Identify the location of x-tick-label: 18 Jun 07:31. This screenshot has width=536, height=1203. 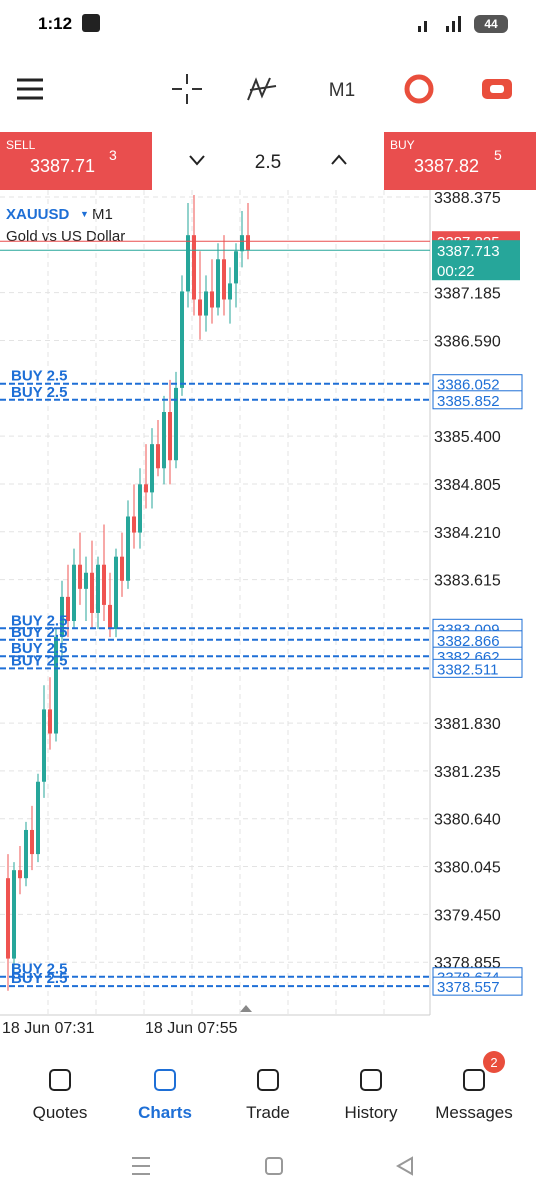
(48, 1028).